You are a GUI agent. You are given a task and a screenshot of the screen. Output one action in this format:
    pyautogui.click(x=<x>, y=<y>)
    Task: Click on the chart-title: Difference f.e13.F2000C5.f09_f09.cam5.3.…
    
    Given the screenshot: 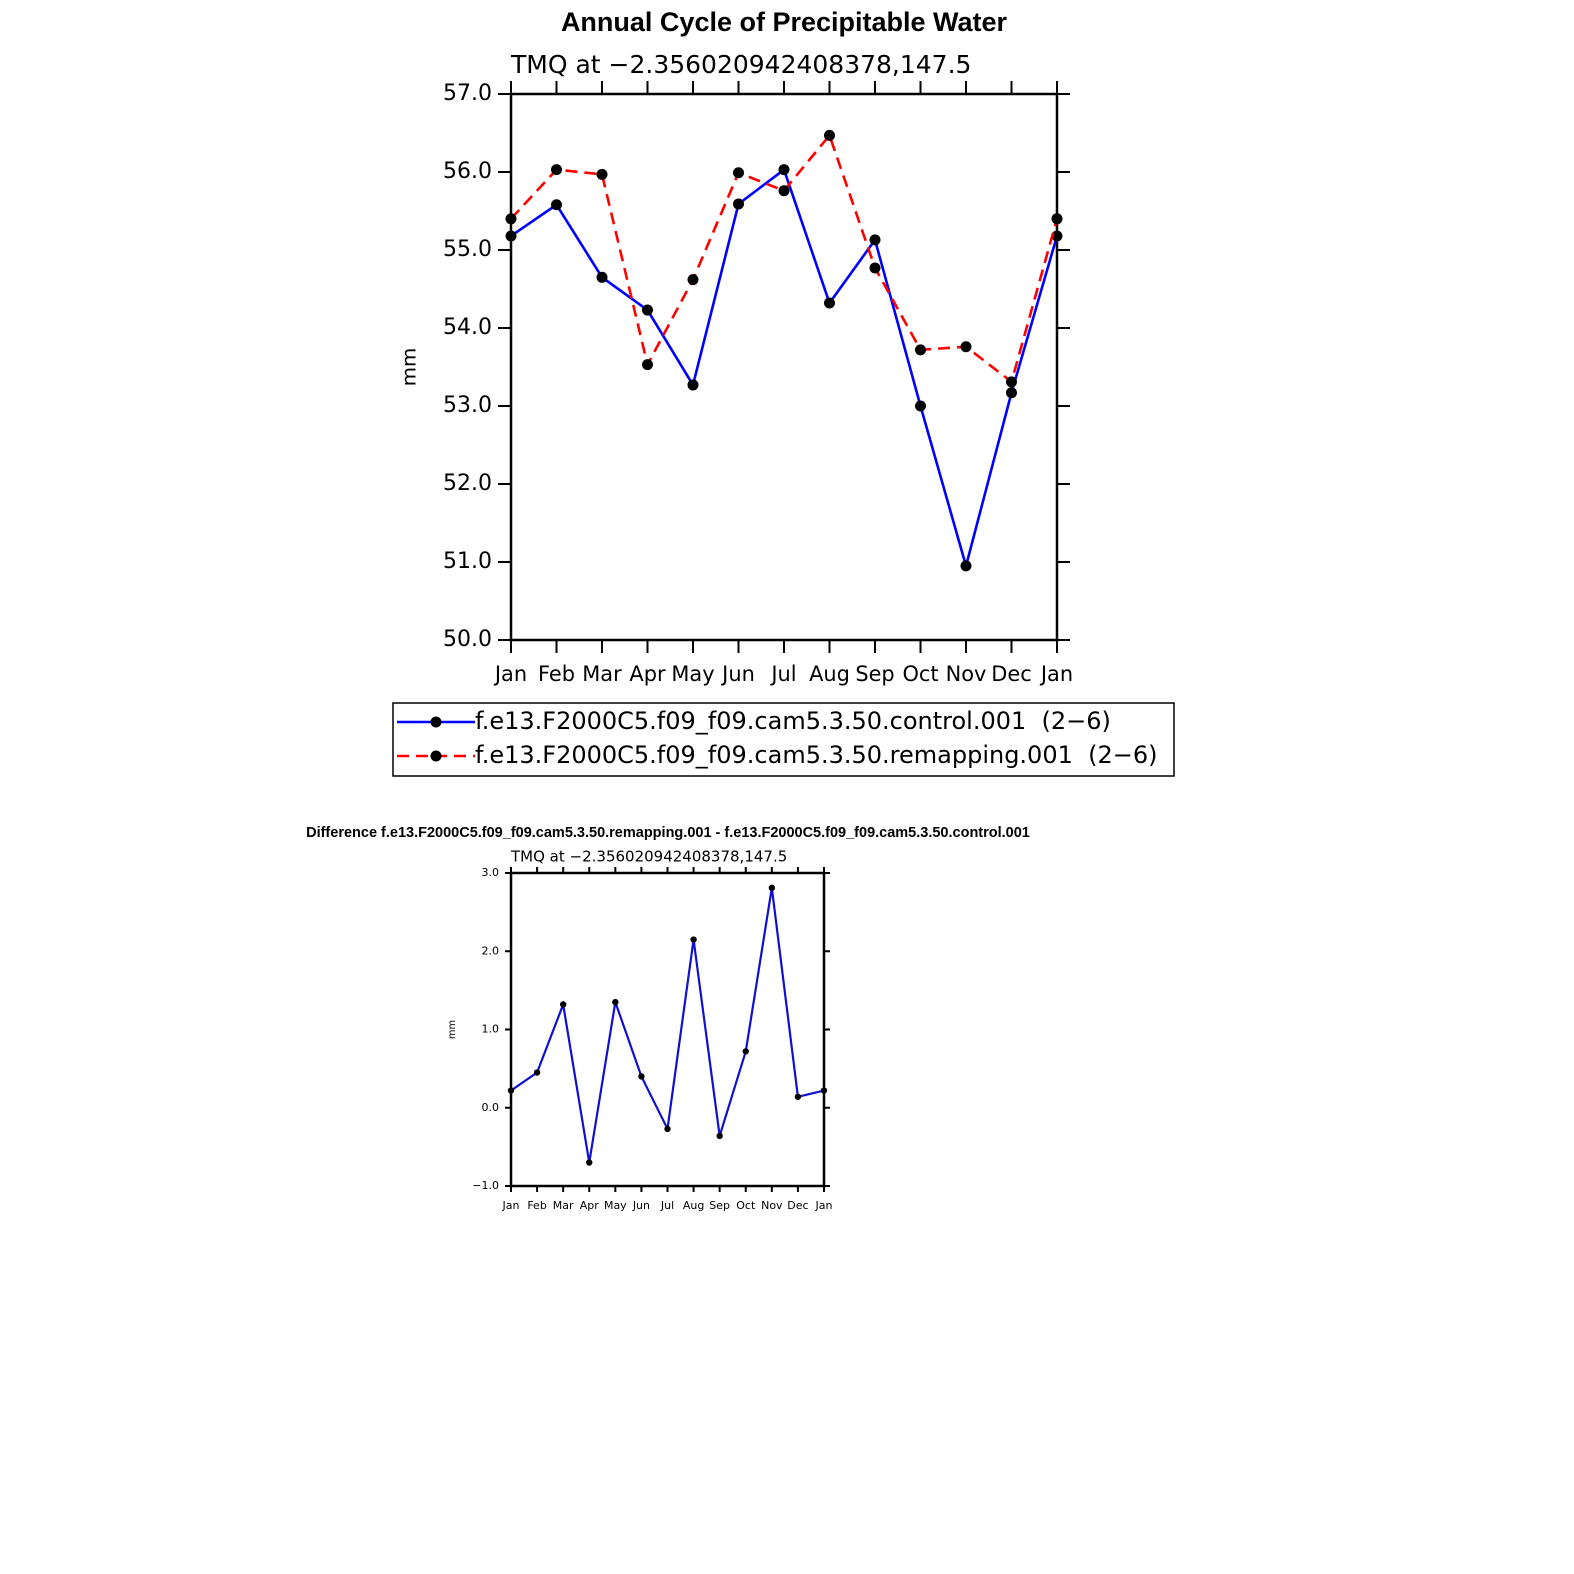 What is the action you would take?
    pyautogui.click(x=668, y=833)
    